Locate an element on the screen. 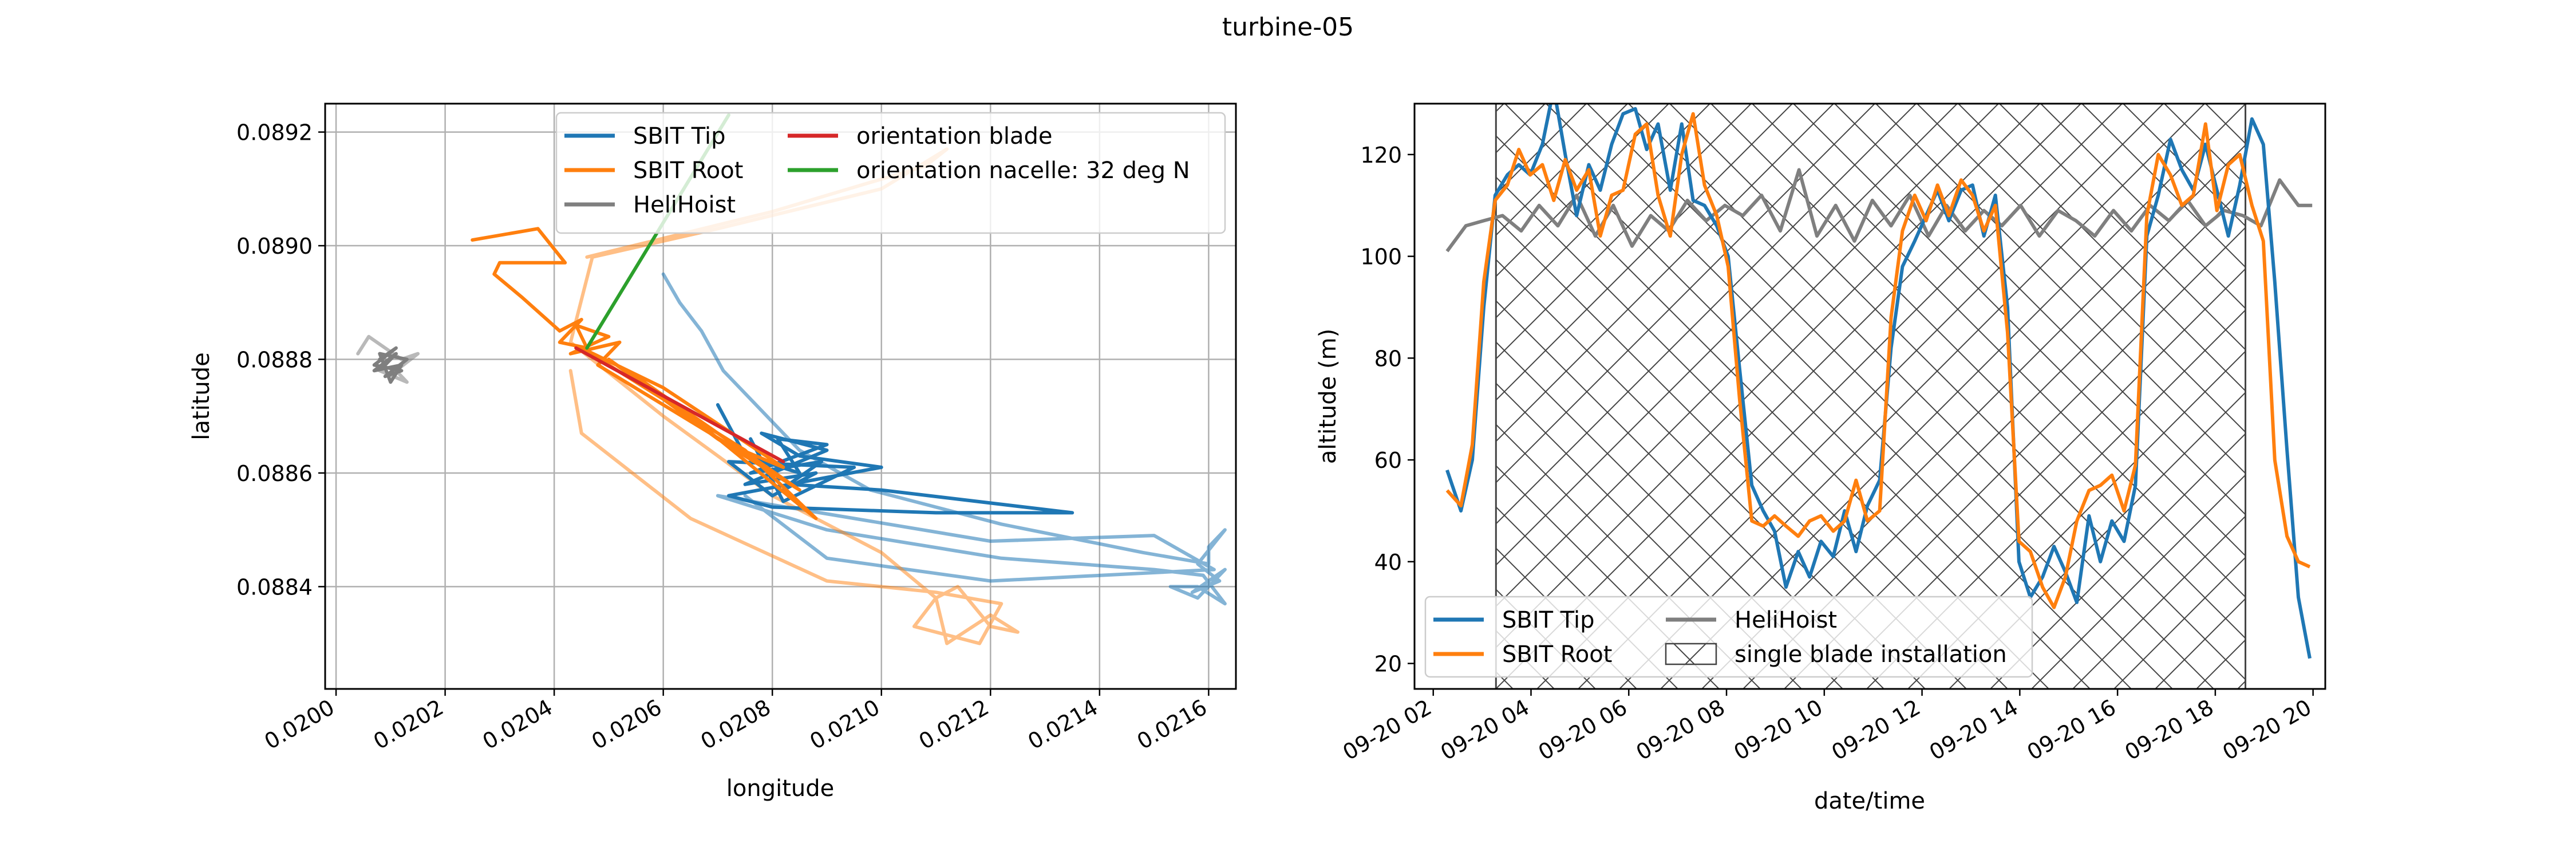 The image size is (2576, 859). map-series-helihoist is located at coordinates (390, 365).